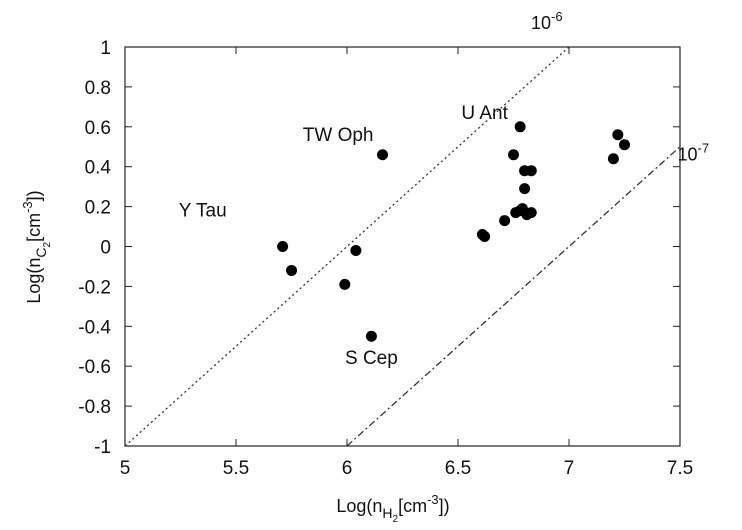 The height and width of the screenshot is (530, 742). Describe the element at coordinates (694, 153) in the screenshot. I see `reference-line-label: 10-7` at that location.